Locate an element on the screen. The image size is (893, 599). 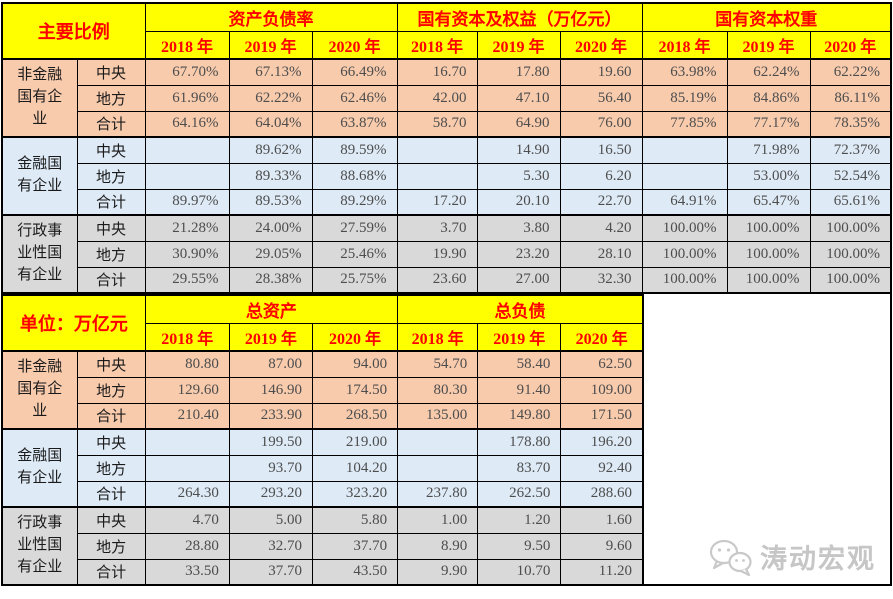
value-cell: 71.98% is located at coordinates (768, 150).